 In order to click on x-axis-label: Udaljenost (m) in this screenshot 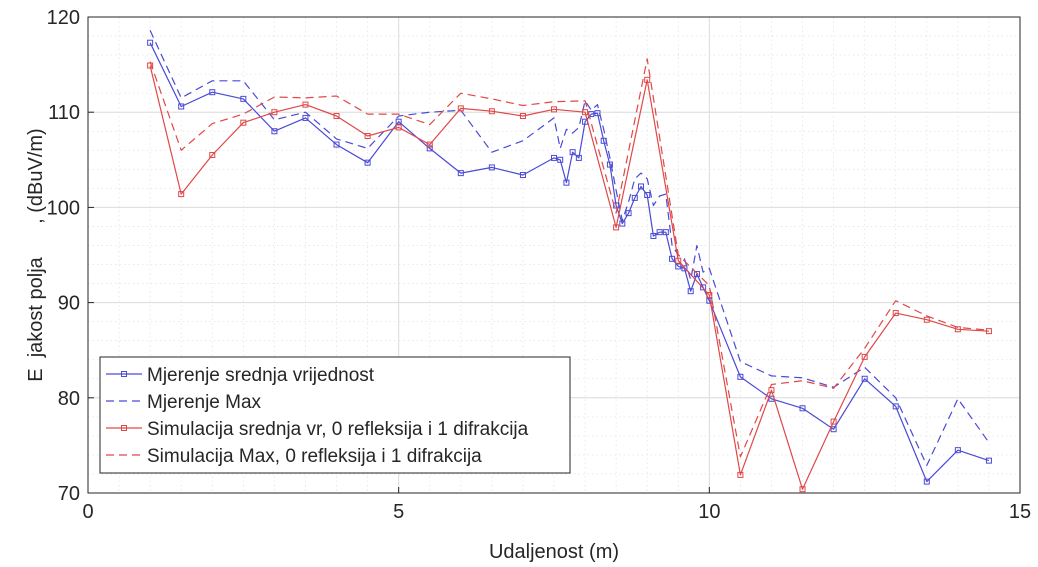, I will do `click(554, 552)`.